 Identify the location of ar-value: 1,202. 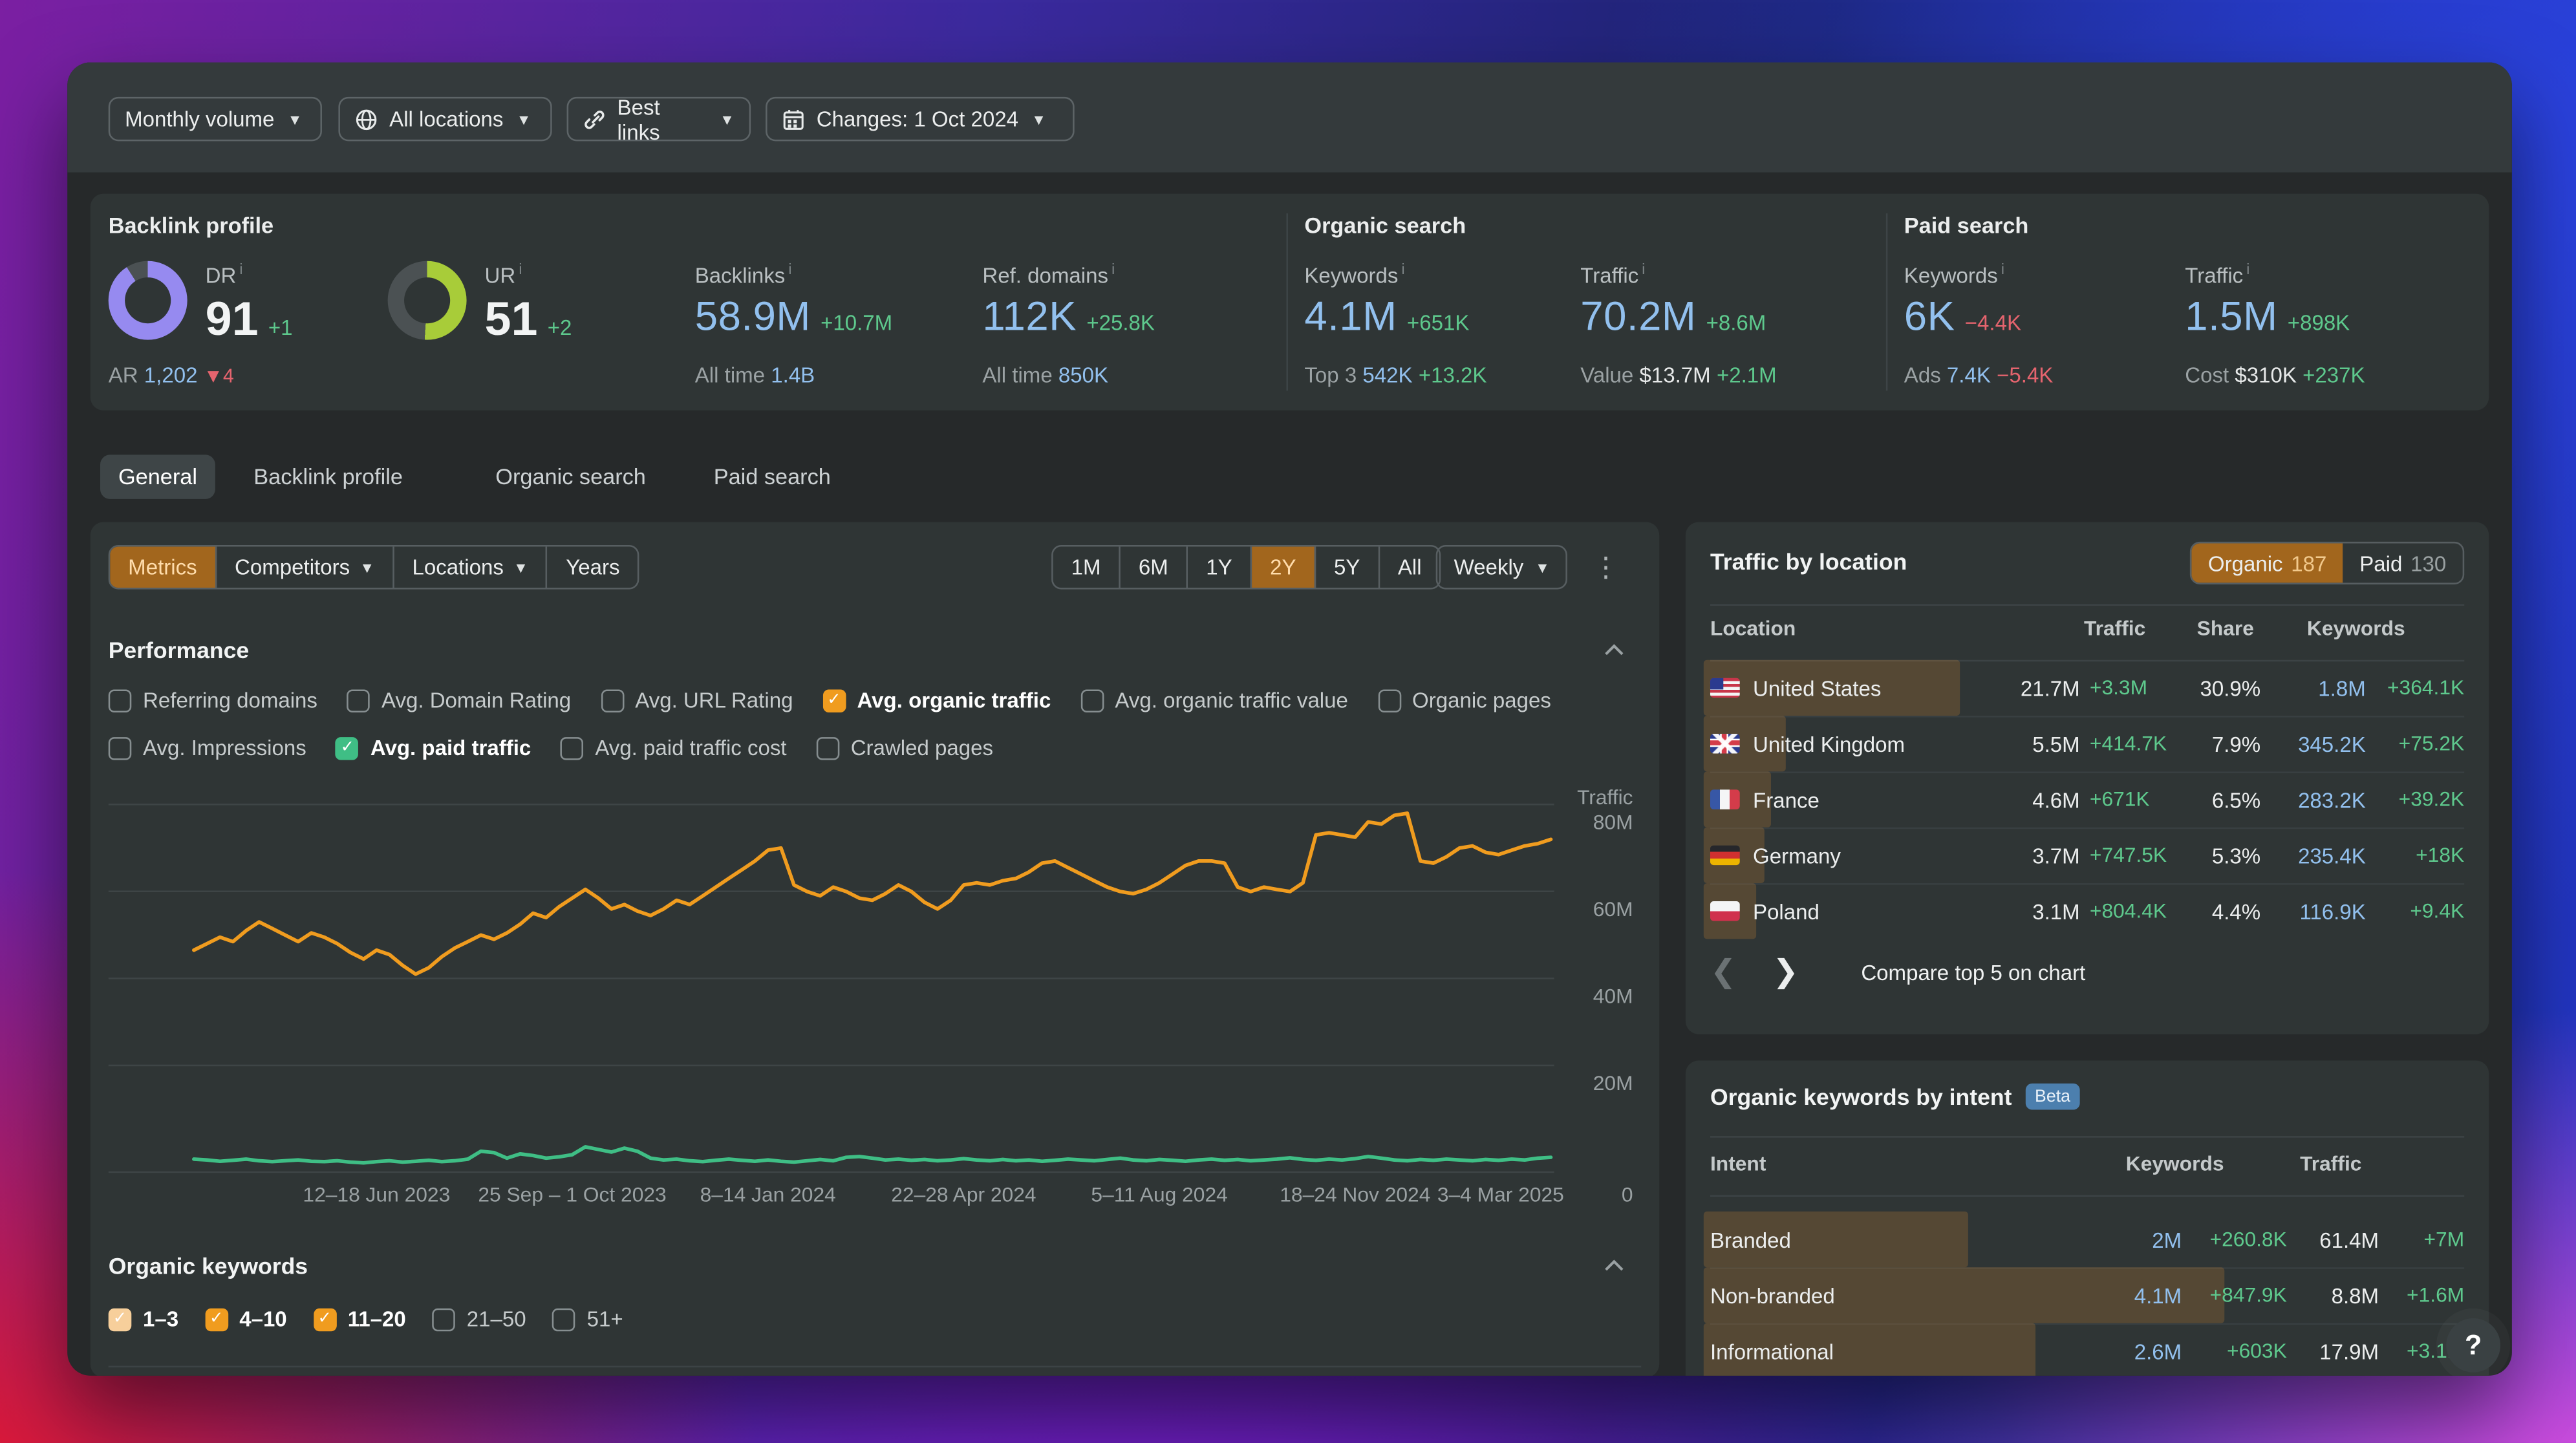
(171, 376).